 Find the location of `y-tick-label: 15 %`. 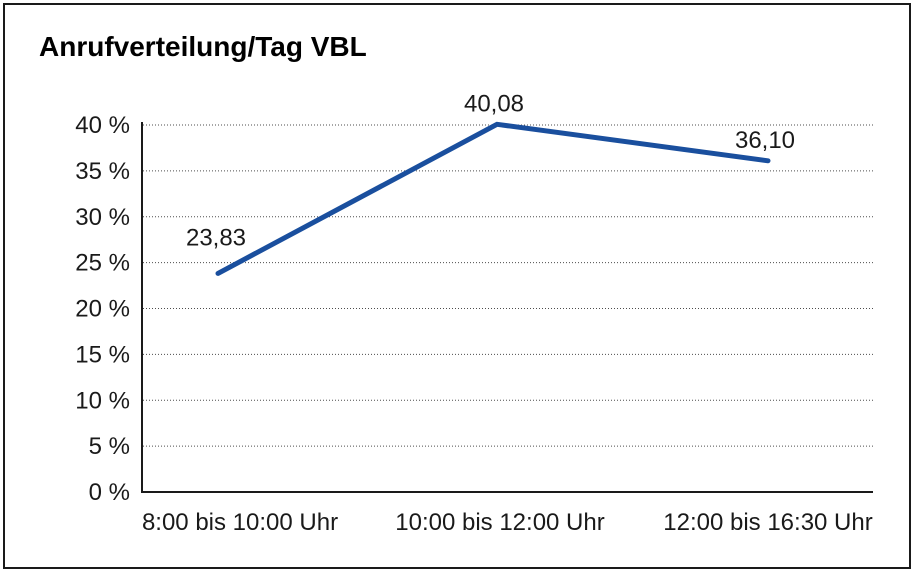

y-tick-label: 15 % is located at coordinates (102, 354).